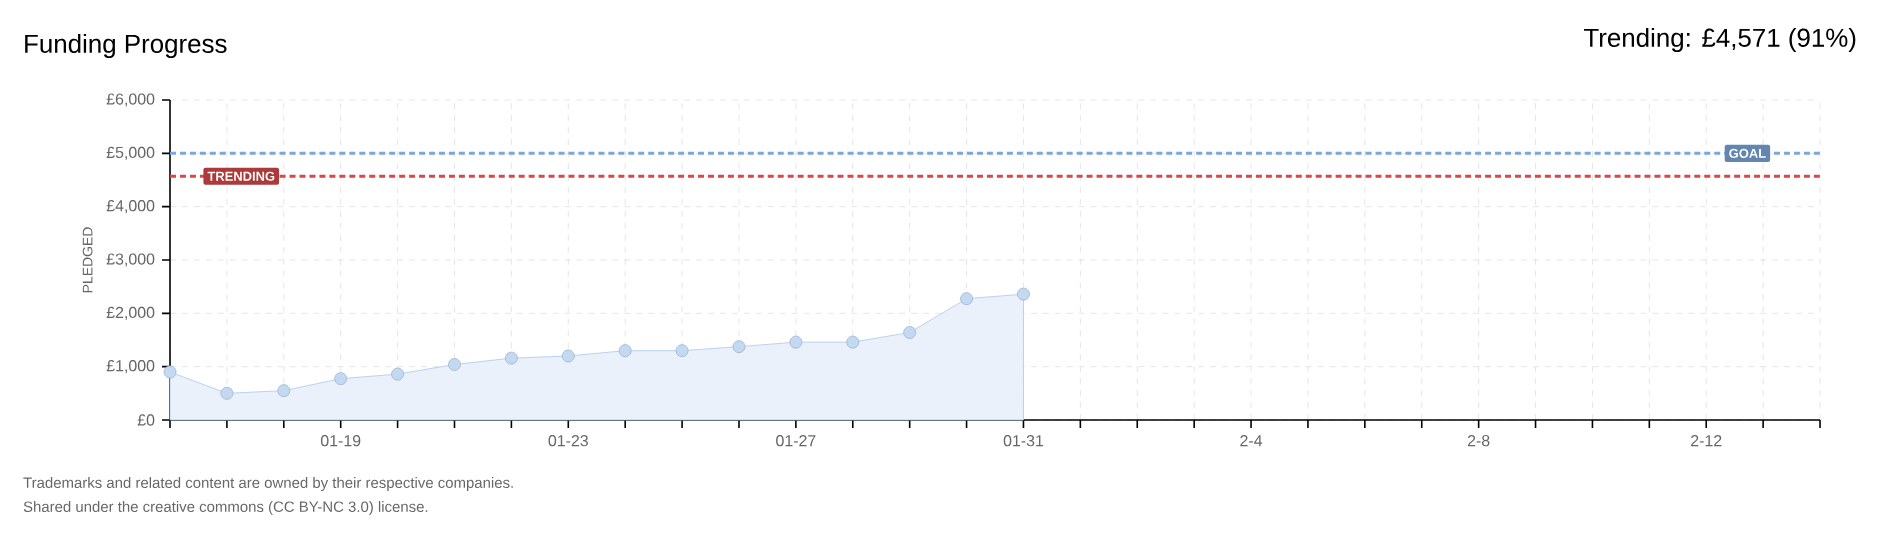 The width and height of the screenshot is (1880, 540). Describe the element at coordinates (126, 46) in the screenshot. I see `chart-title: Funding Progress` at that location.